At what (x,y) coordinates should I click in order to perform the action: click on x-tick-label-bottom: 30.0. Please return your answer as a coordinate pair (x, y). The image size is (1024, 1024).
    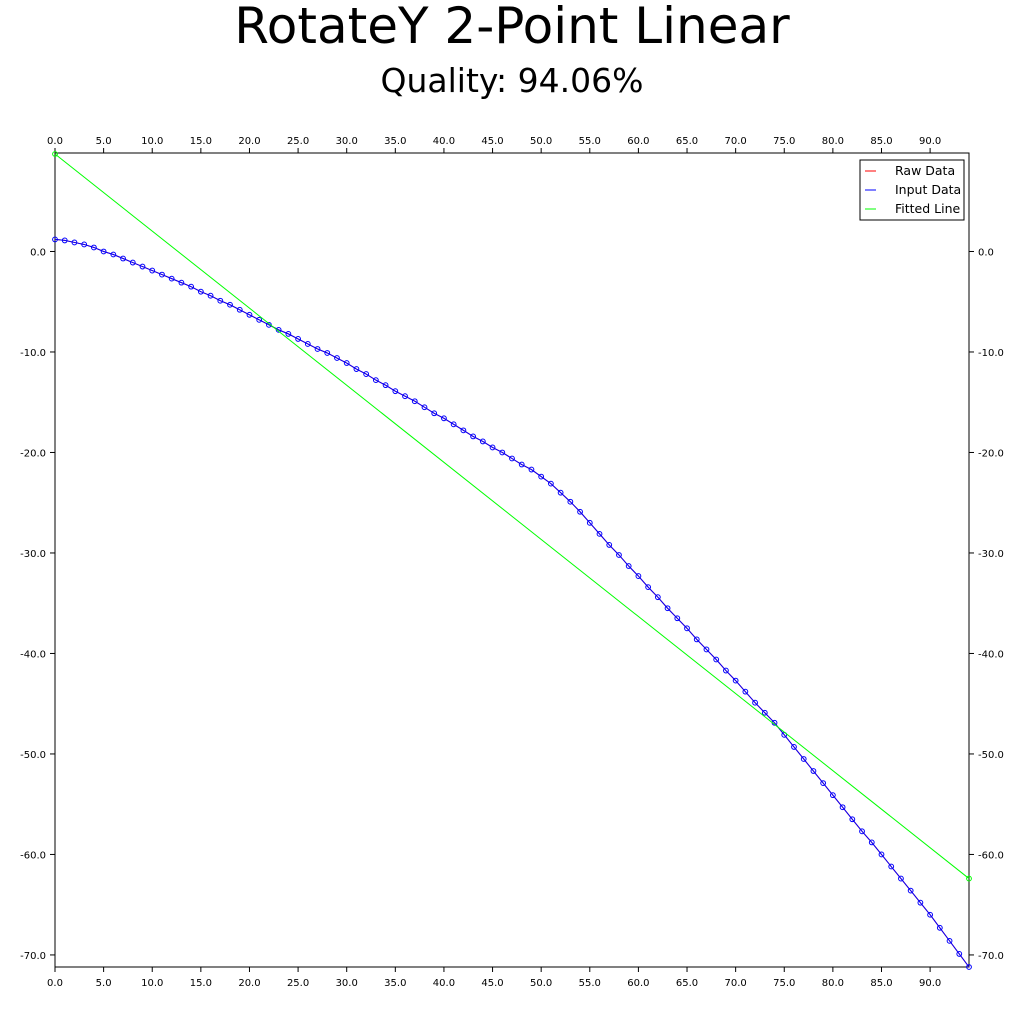
    Looking at the image, I should click on (347, 983).